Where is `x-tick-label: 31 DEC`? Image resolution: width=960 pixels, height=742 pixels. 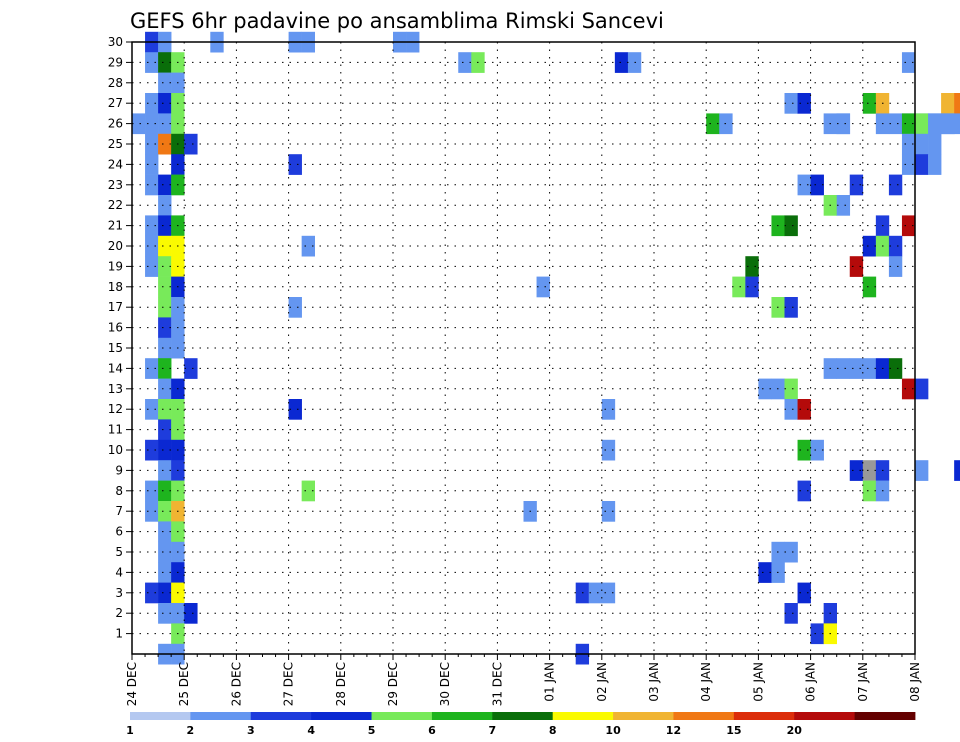
x-tick-label: 31 DEC is located at coordinates (497, 684).